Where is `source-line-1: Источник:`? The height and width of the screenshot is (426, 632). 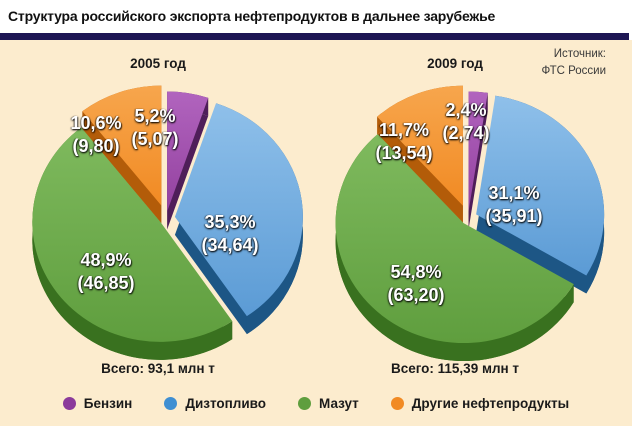 source-line-1: Источник: is located at coordinates (579, 54).